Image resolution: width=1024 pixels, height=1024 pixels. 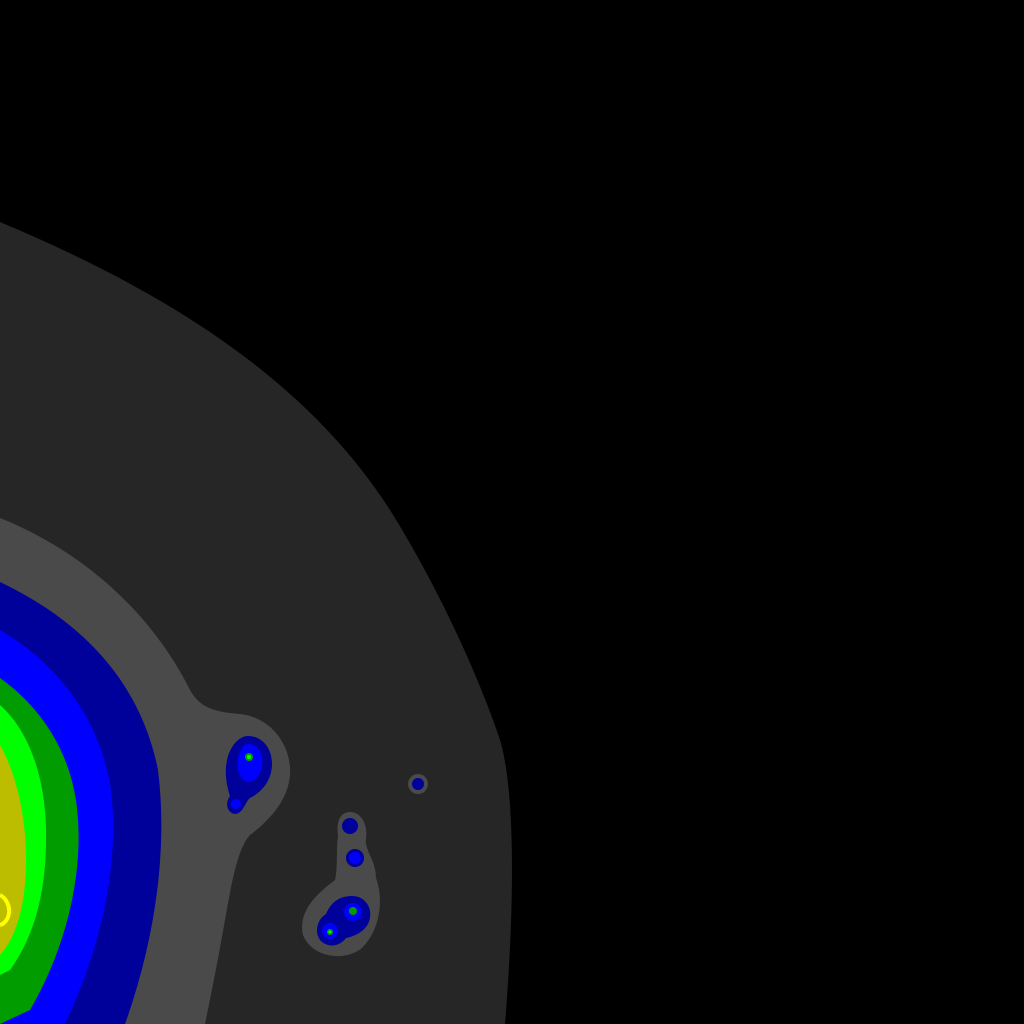 What do you see at coordinates (6, 910) in the screenshot?
I see `yellow-peak-ring` at bounding box center [6, 910].